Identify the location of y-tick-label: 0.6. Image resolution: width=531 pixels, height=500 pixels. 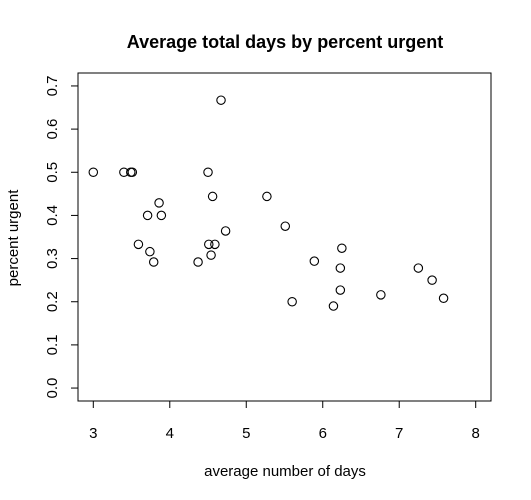
(52, 129).